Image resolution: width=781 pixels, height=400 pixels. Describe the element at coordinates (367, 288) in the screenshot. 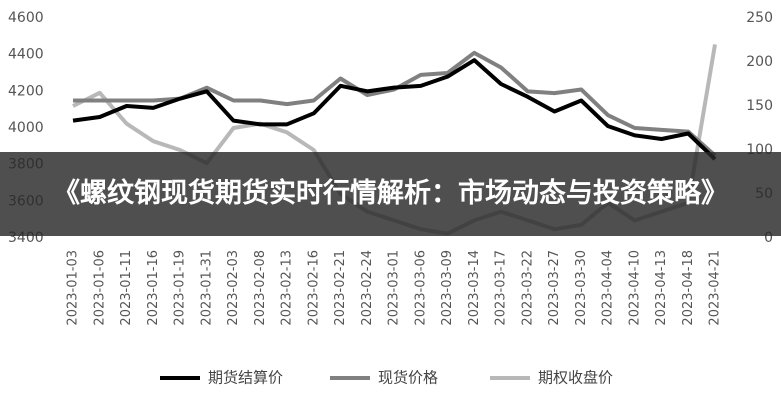

I see `x-tick-label: 2023-02-24` at that location.